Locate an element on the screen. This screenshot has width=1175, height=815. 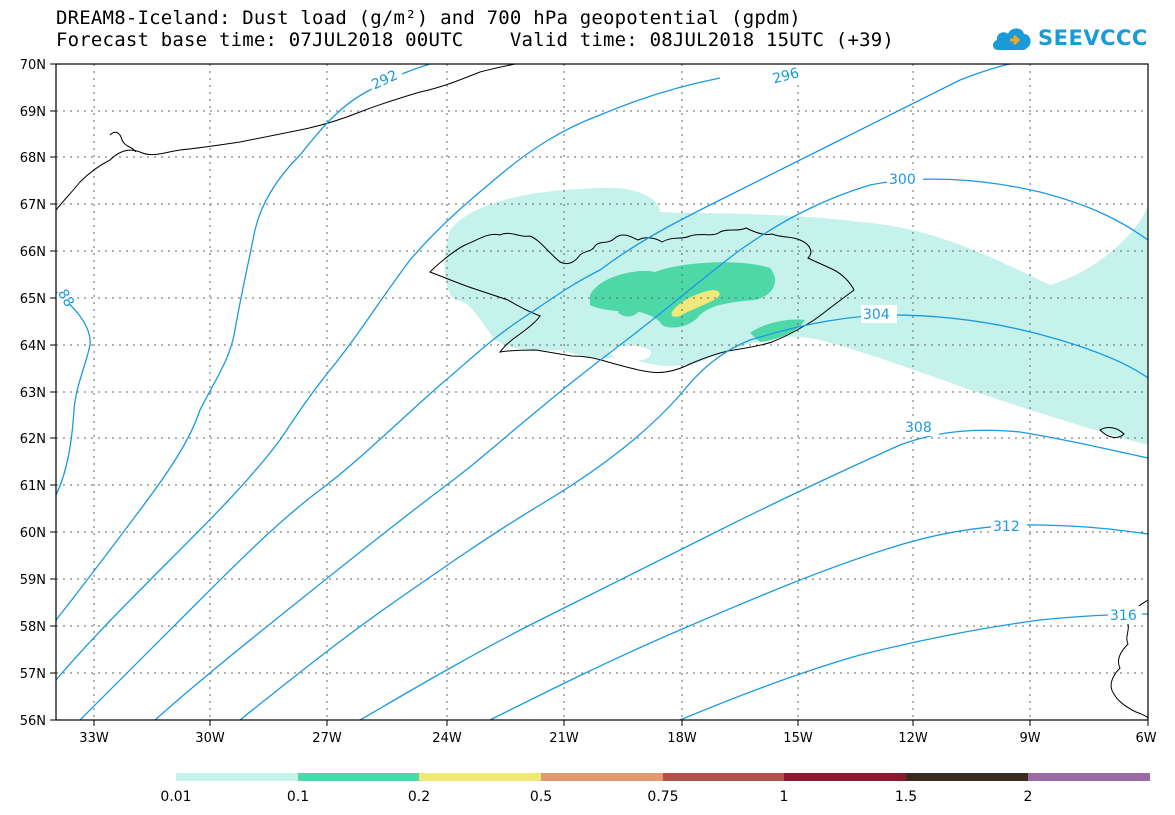
lat-label: 59N is located at coordinates (33, 580).